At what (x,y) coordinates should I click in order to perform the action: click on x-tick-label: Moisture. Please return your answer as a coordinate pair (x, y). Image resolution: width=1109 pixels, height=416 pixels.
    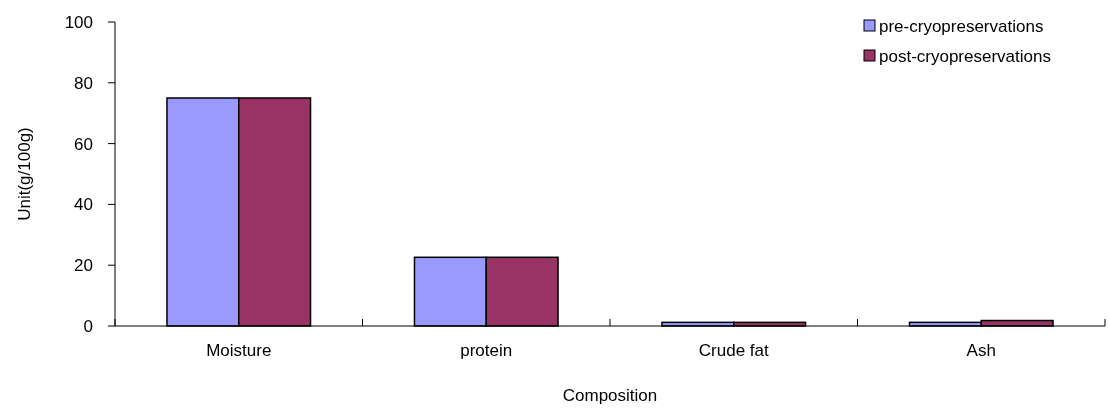
    Looking at the image, I should click on (239, 350).